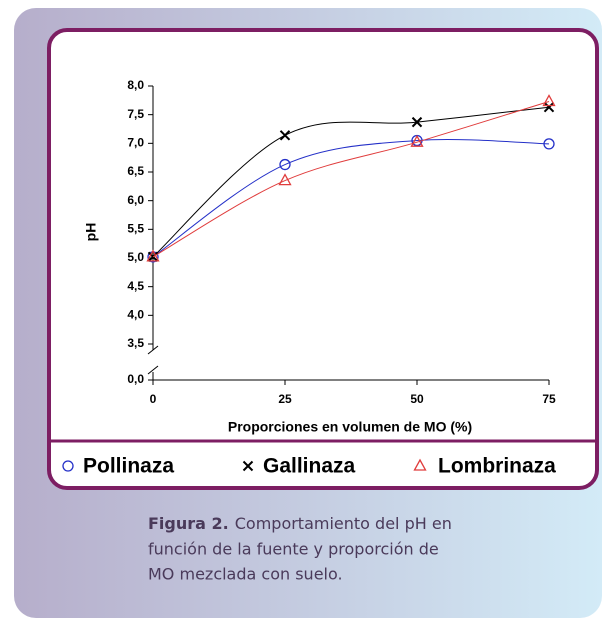  What do you see at coordinates (350, 427) in the screenshot?
I see `x-axis-label: Proporciones en volumen de MO (%)` at bounding box center [350, 427].